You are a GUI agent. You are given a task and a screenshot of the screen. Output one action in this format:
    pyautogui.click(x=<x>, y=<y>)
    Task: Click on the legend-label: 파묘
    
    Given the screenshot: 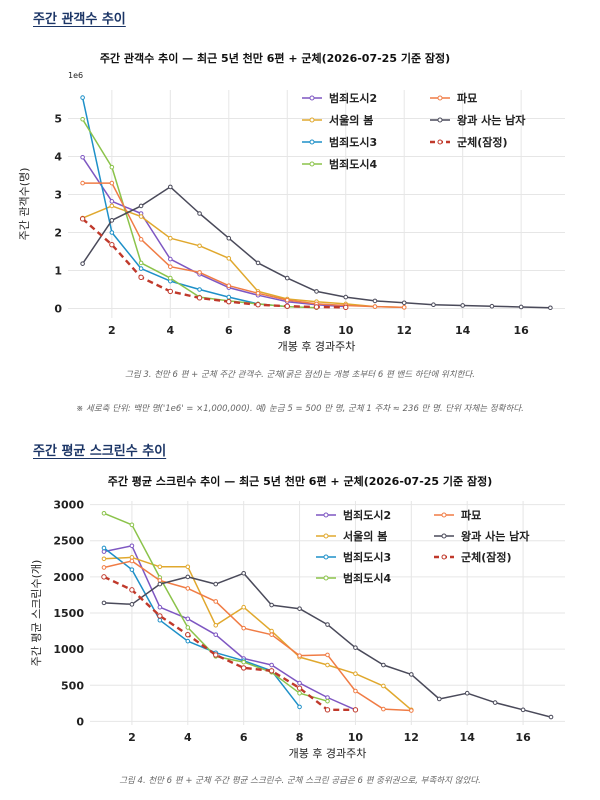 What is the action you would take?
    pyautogui.click(x=467, y=98)
    